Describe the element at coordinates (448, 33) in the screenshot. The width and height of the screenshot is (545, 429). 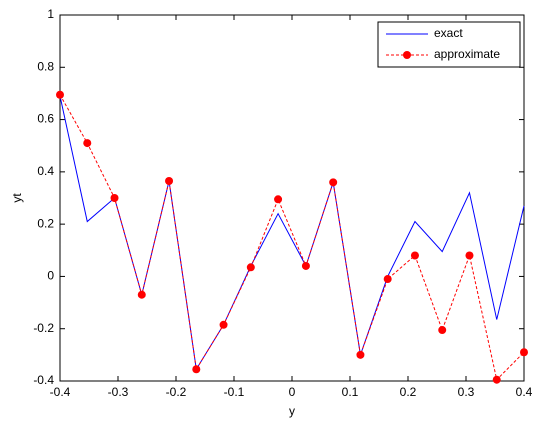
I see `legend-label: exact` at that location.